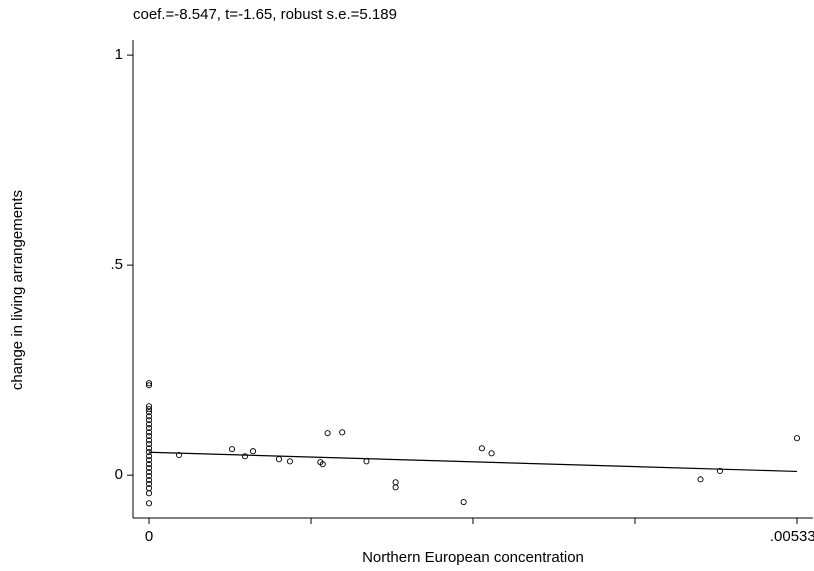 The image size is (814, 571). Describe the element at coordinates (149, 536) in the screenshot. I see `x-tick-label: 0` at that location.